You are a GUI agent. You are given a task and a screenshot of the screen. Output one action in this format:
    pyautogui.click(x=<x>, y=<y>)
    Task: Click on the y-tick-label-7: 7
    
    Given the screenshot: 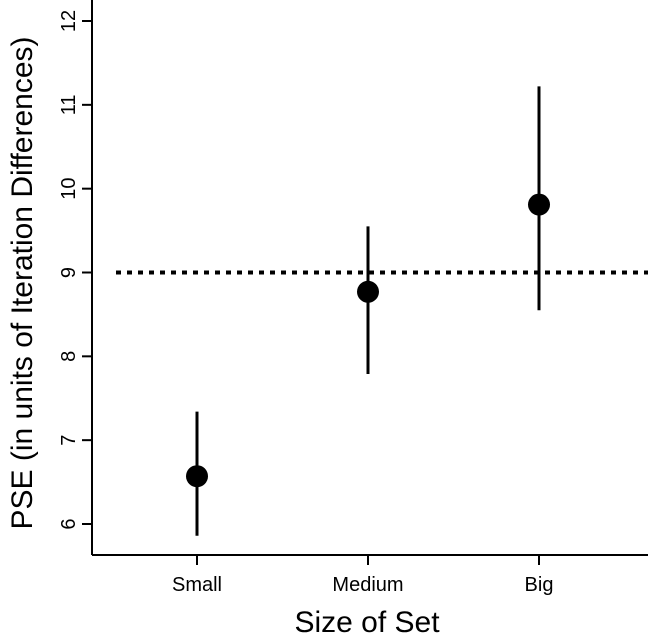 What is the action you would take?
    pyautogui.click(x=69, y=440)
    